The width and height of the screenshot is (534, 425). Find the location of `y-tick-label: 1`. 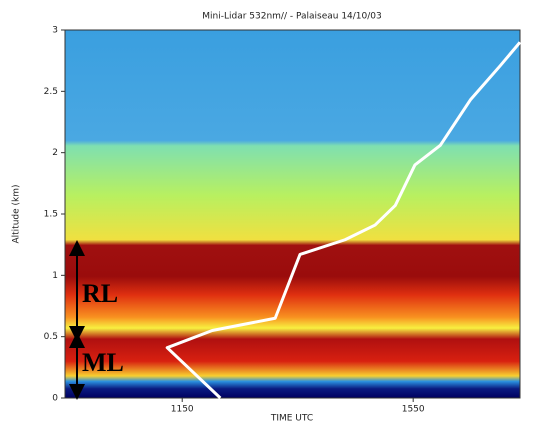

y-tick-label: 1 is located at coordinates (55, 276).